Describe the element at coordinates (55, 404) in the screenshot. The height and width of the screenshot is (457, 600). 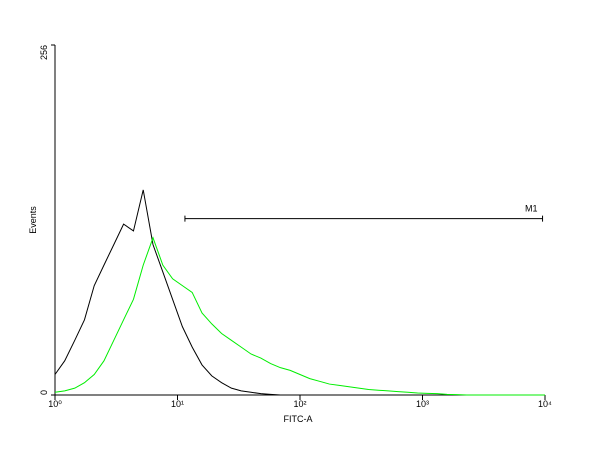
I see `x-tick-label: 10⁰` at that location.